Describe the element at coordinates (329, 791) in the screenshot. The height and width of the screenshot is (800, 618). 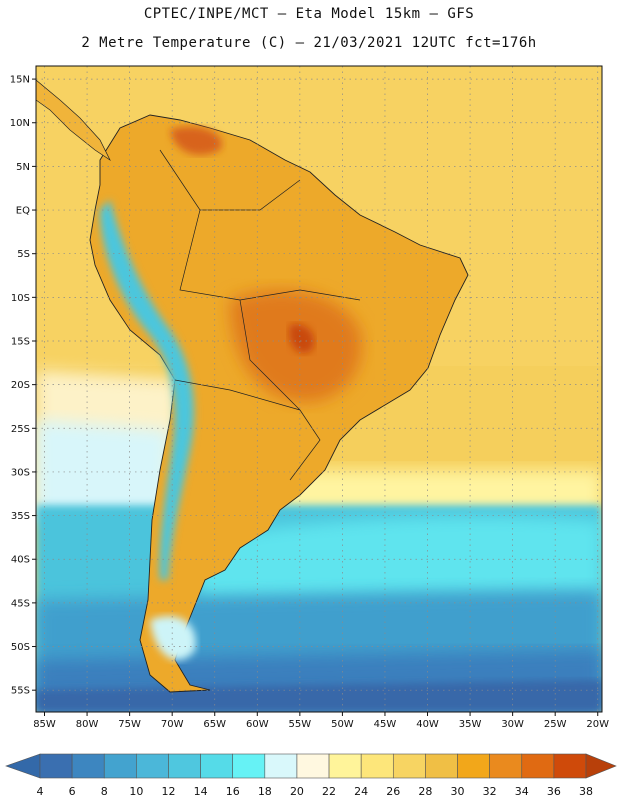
I see `colorbar-label: 22` at that location.